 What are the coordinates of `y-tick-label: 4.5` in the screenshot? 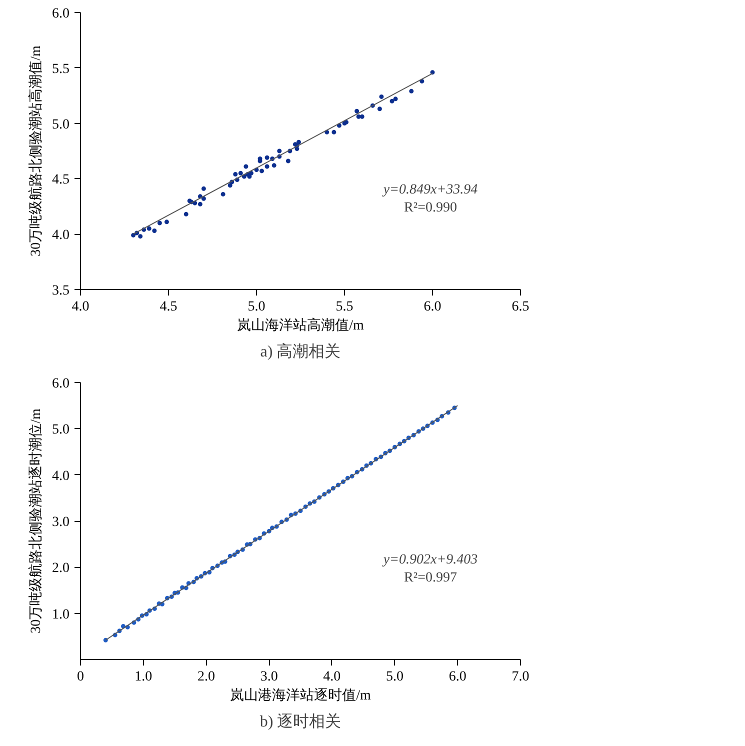 It's located at (61, 180).